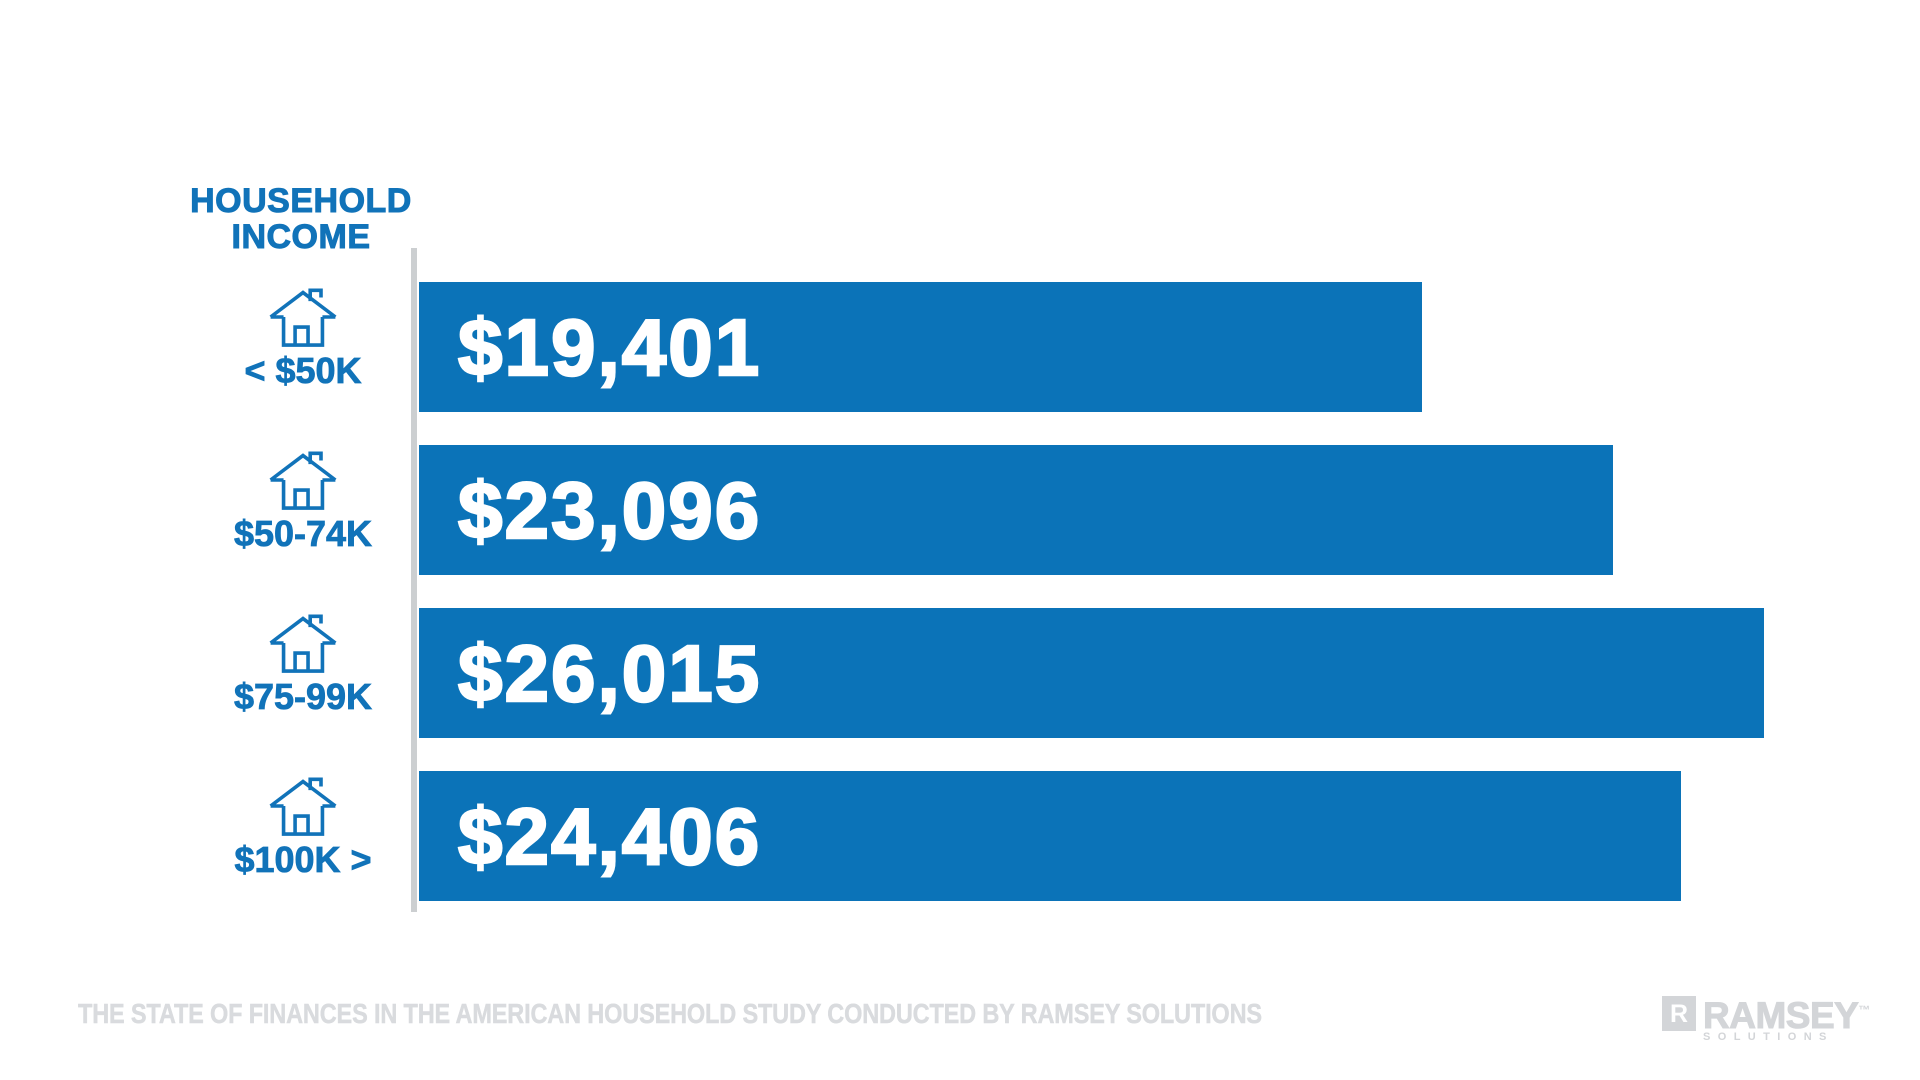  I want to click on chart-row: $50-74K $23,096, so click(960, 510).